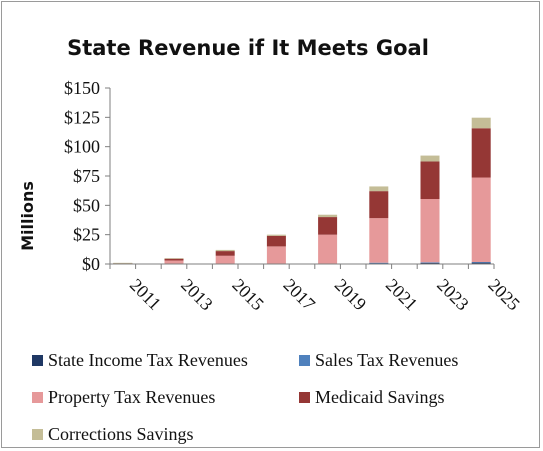 This screenshot has width=543, height=451. Describe the element at coordinates (37, 397) in the screenshot. I see `legend-swatch-property-tax` at that location.